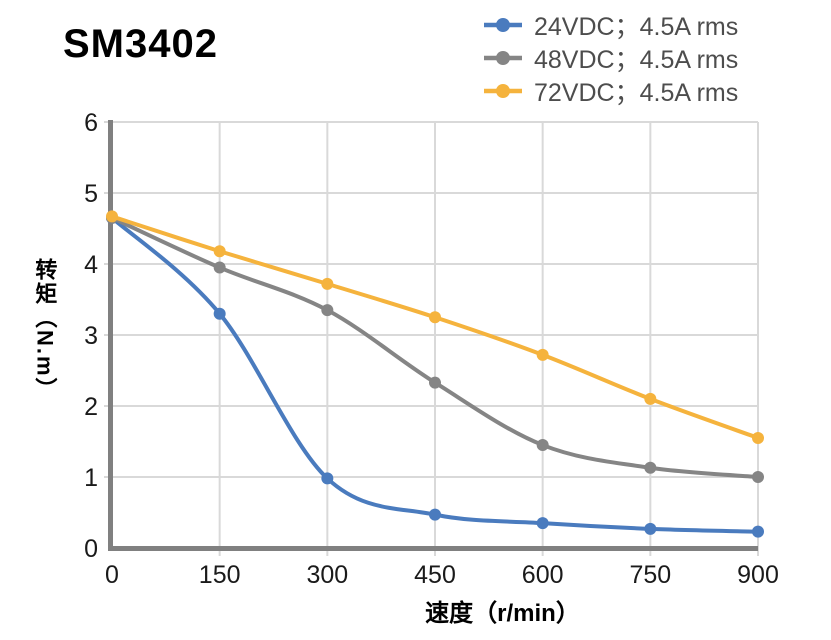 This screenshot has height=640, width=831. What do you see at coordinates (91, 194) in the screenshot?
I see `y-tick-label: 5` at bounding box center [91, 194].